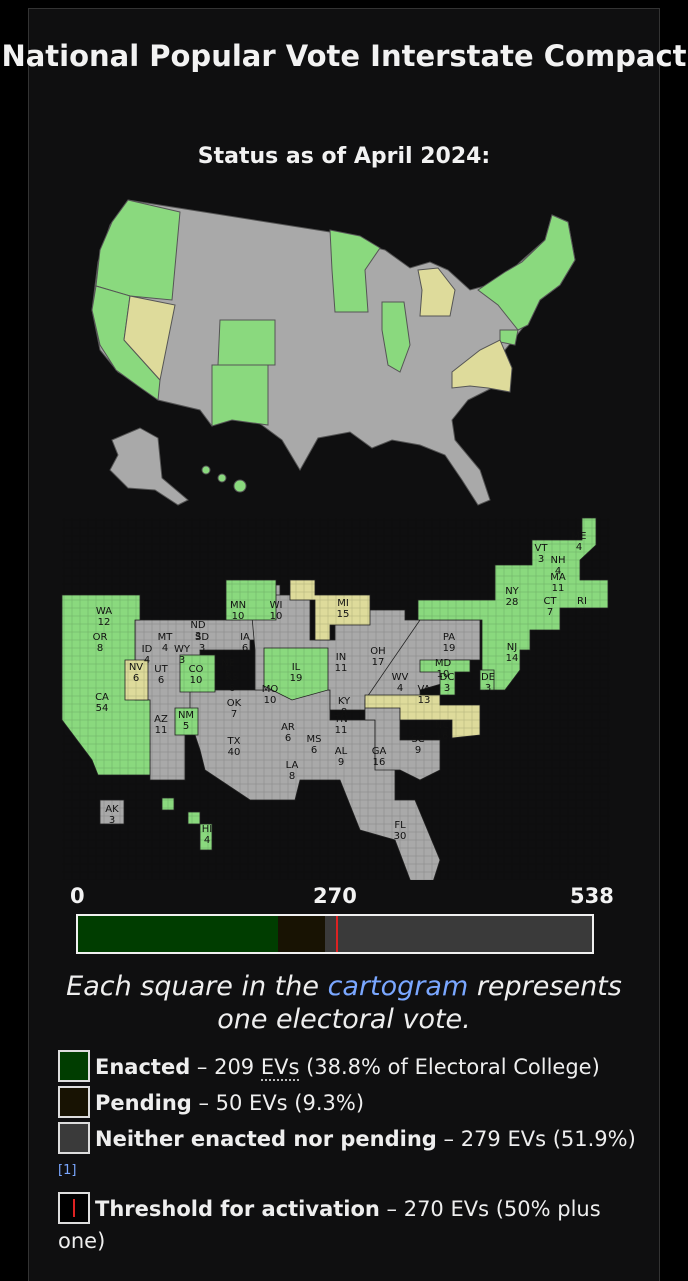 This screenshot has height=1281, width=688. What do you see at coordinates (207, 835) in the screenshot?
I see `cartogram-label-hi: HI 4` at bounding box center [207, 835].